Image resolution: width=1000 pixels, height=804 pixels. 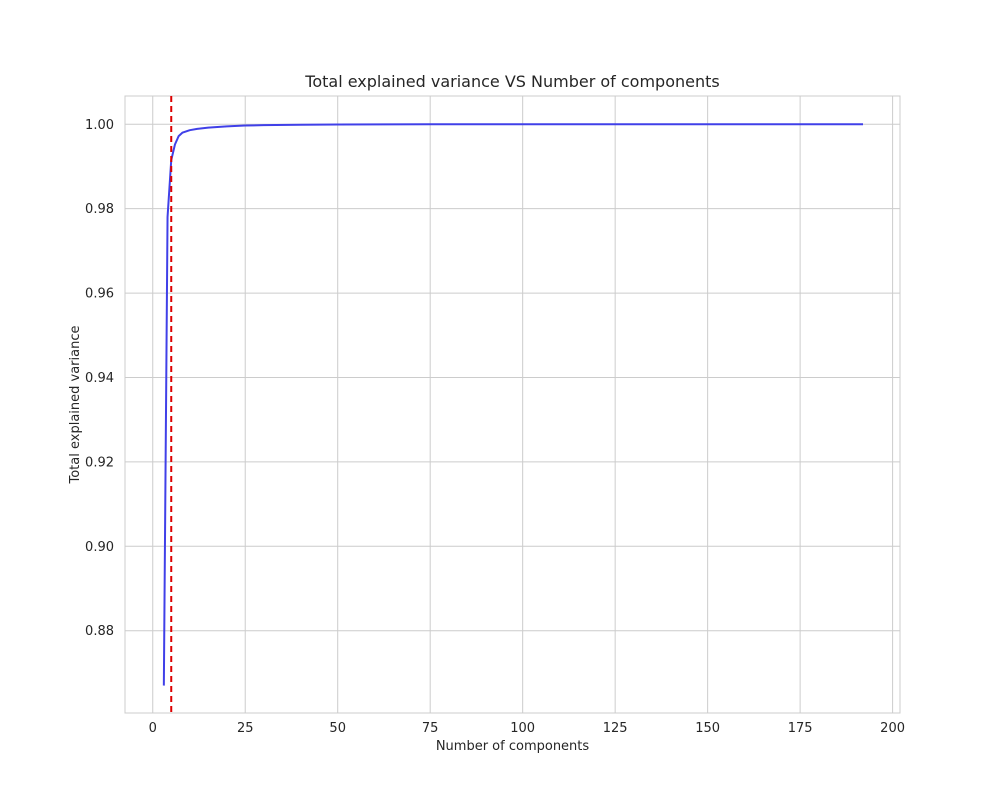 I want to click on x-tick-label: 0, so click(x=153, y=728).